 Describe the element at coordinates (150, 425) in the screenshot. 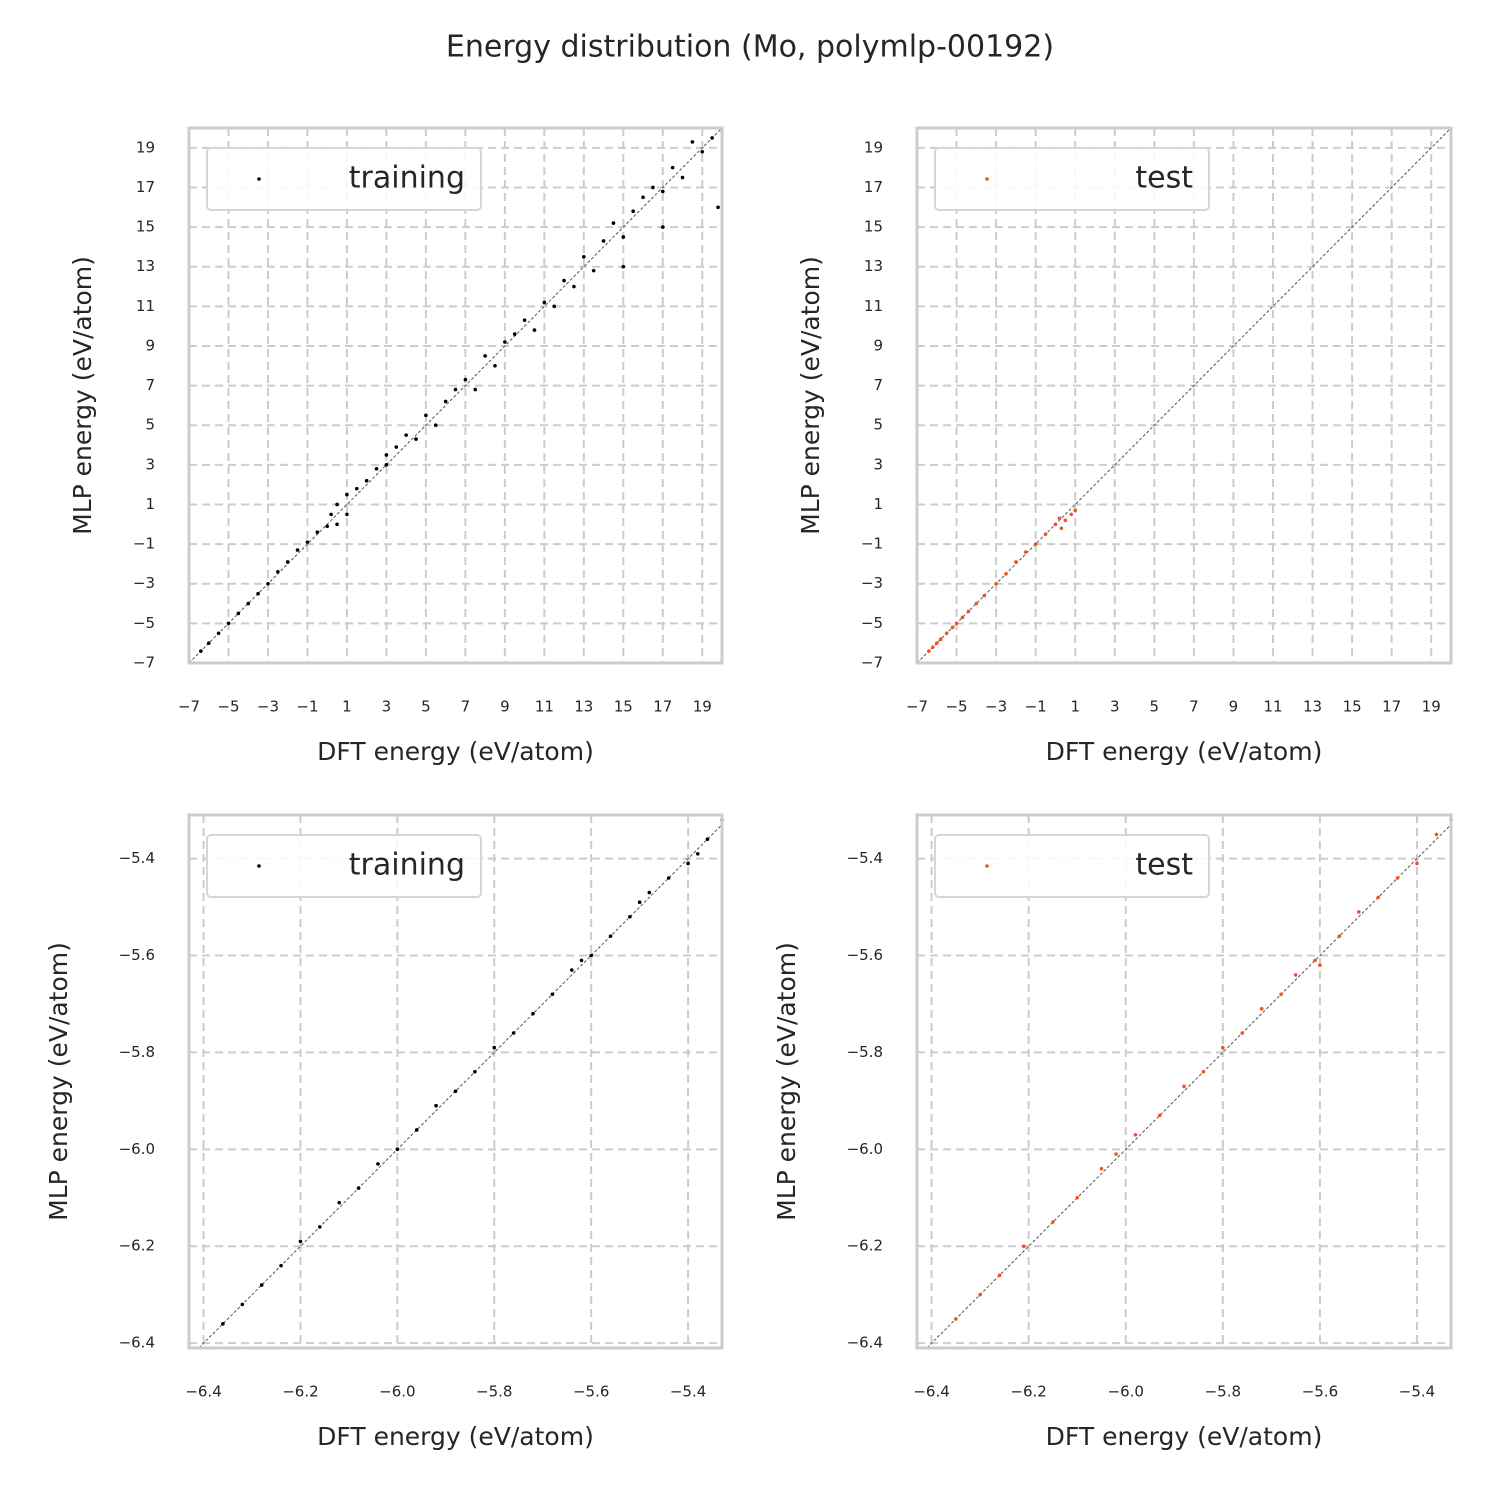

I see `y-tick-label: 5` at that location.